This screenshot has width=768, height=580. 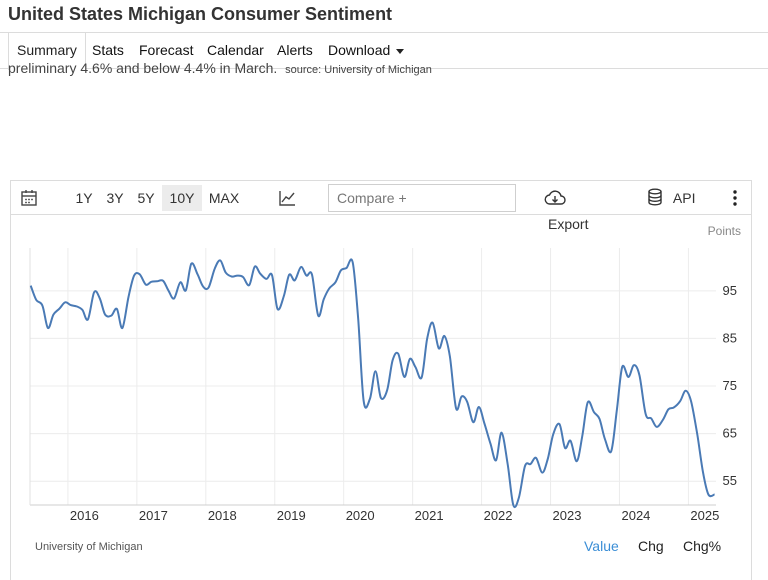 What do you see at coordinates (684, 198) in the screenshot?
I see `api-label: API` at bounding box center [684, 198].